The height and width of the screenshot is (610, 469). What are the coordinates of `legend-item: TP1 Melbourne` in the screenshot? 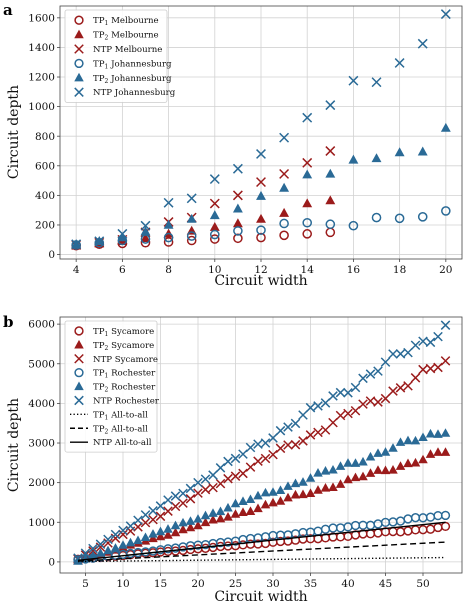 It's located at (116, 21).